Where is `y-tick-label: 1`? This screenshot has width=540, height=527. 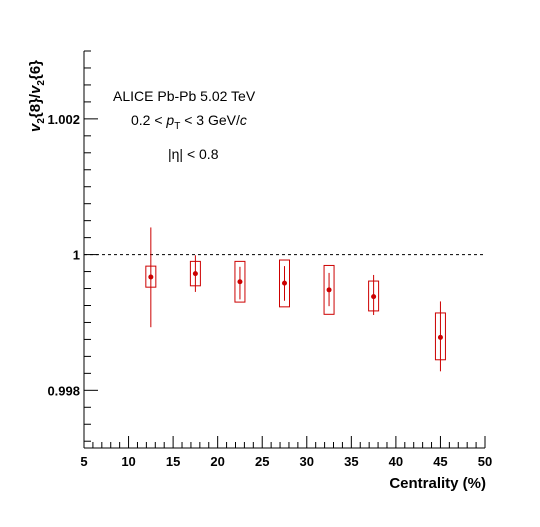 y-tick-label: 1 is located at coordinates (76, 255).